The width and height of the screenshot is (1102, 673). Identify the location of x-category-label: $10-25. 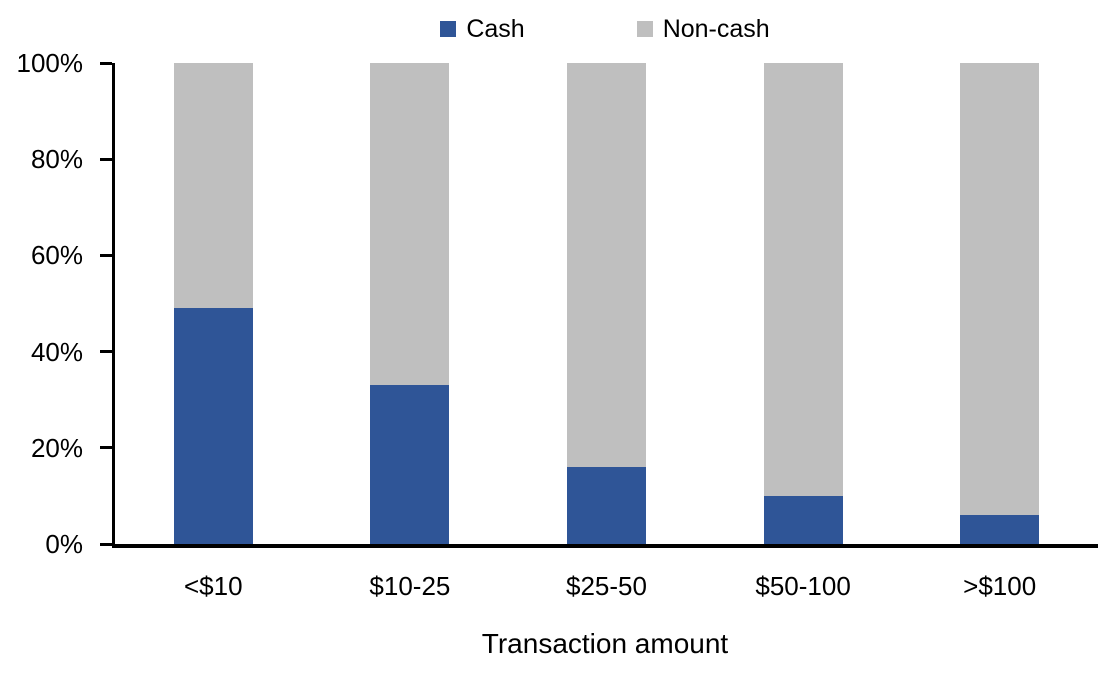
(410, 586).